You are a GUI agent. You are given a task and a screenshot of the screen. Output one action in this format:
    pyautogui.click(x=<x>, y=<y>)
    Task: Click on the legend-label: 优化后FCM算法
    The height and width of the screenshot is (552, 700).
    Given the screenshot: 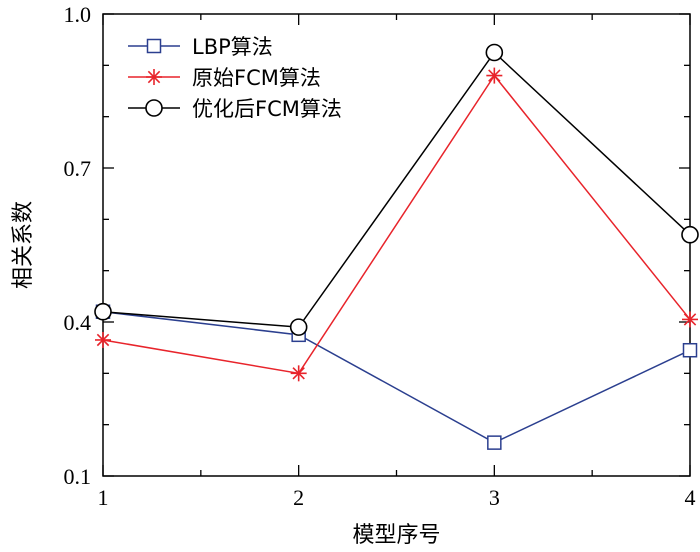 What is the action you would take?
    pyautogui.click(x=267, y=109)
    